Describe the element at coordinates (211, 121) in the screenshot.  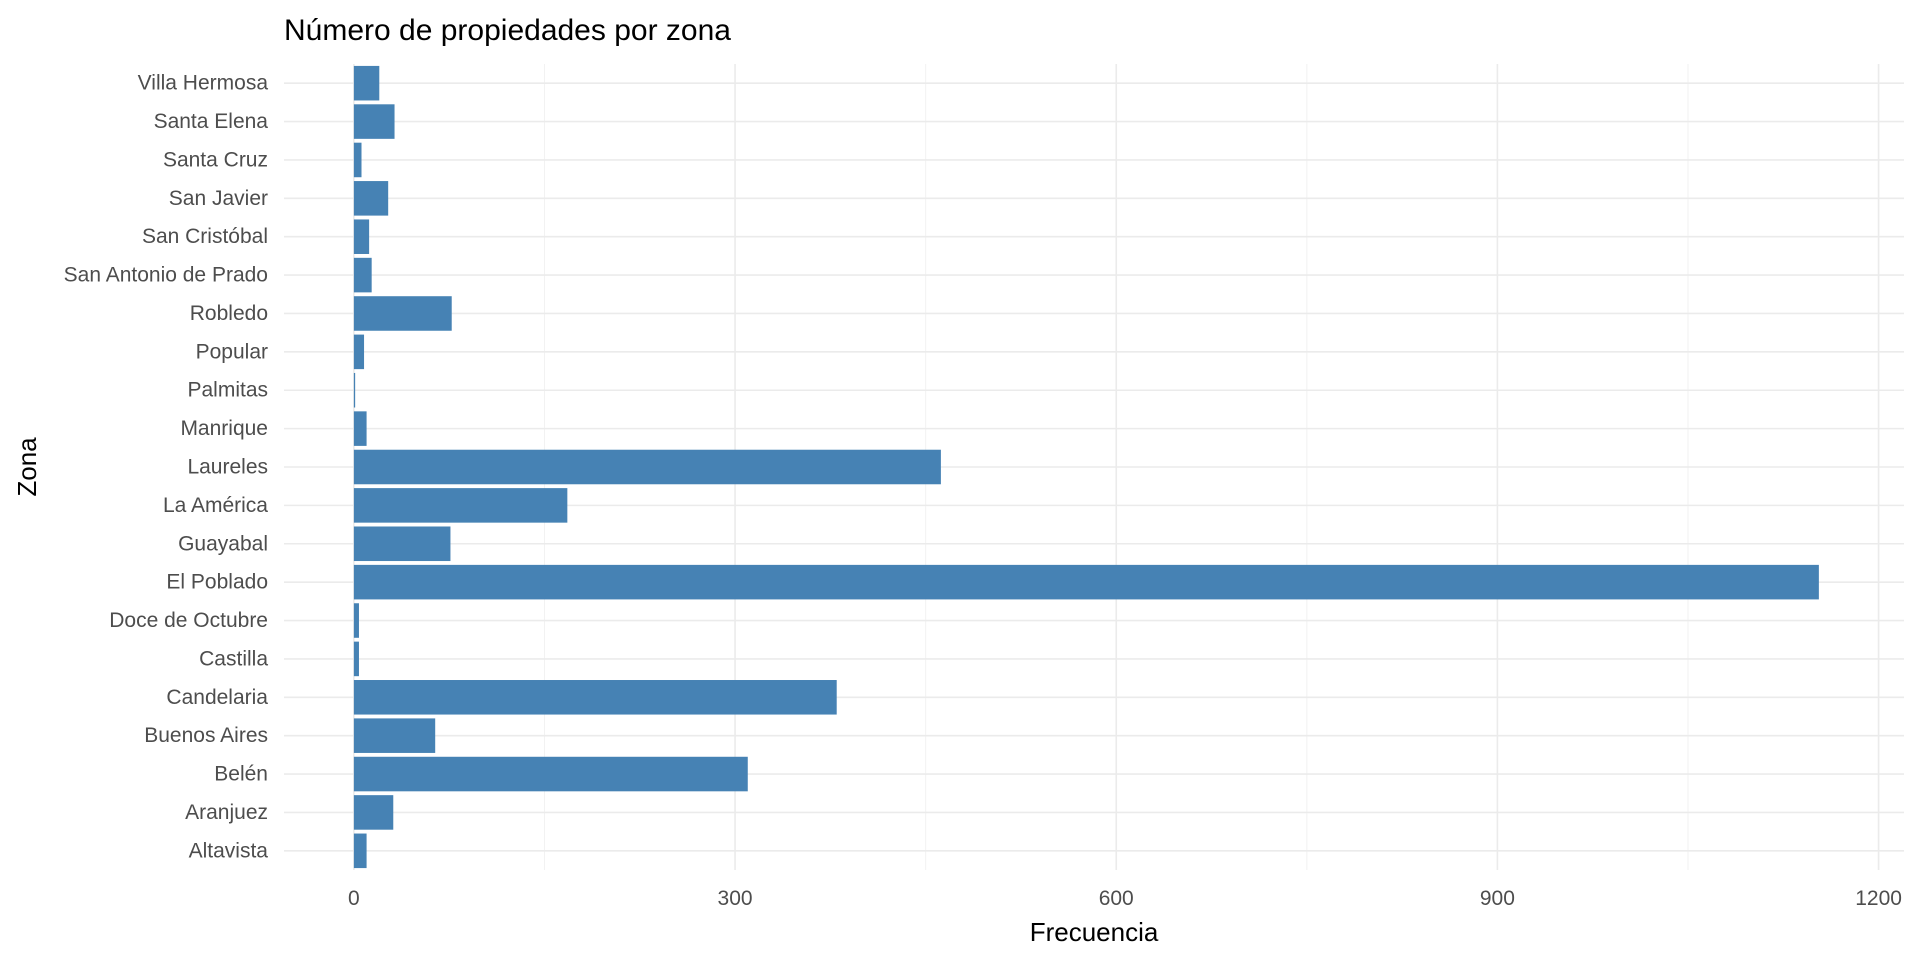
I see `y-tick-label: Santa Elena` at that location.